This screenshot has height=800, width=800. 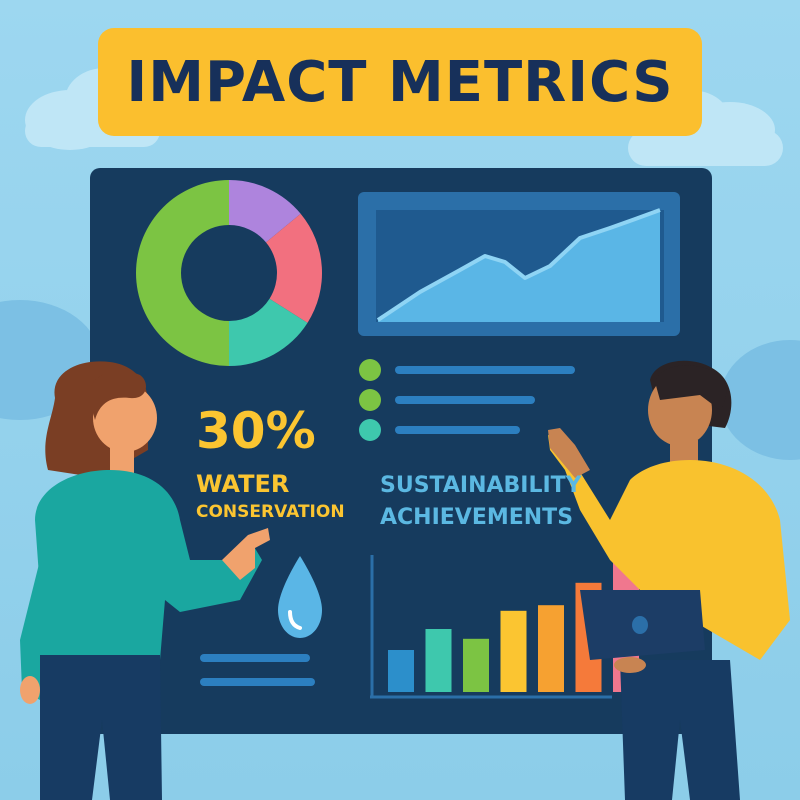 I want to click on achievements-line1: SUSTAINABILITY, so click(x=481, y=485).